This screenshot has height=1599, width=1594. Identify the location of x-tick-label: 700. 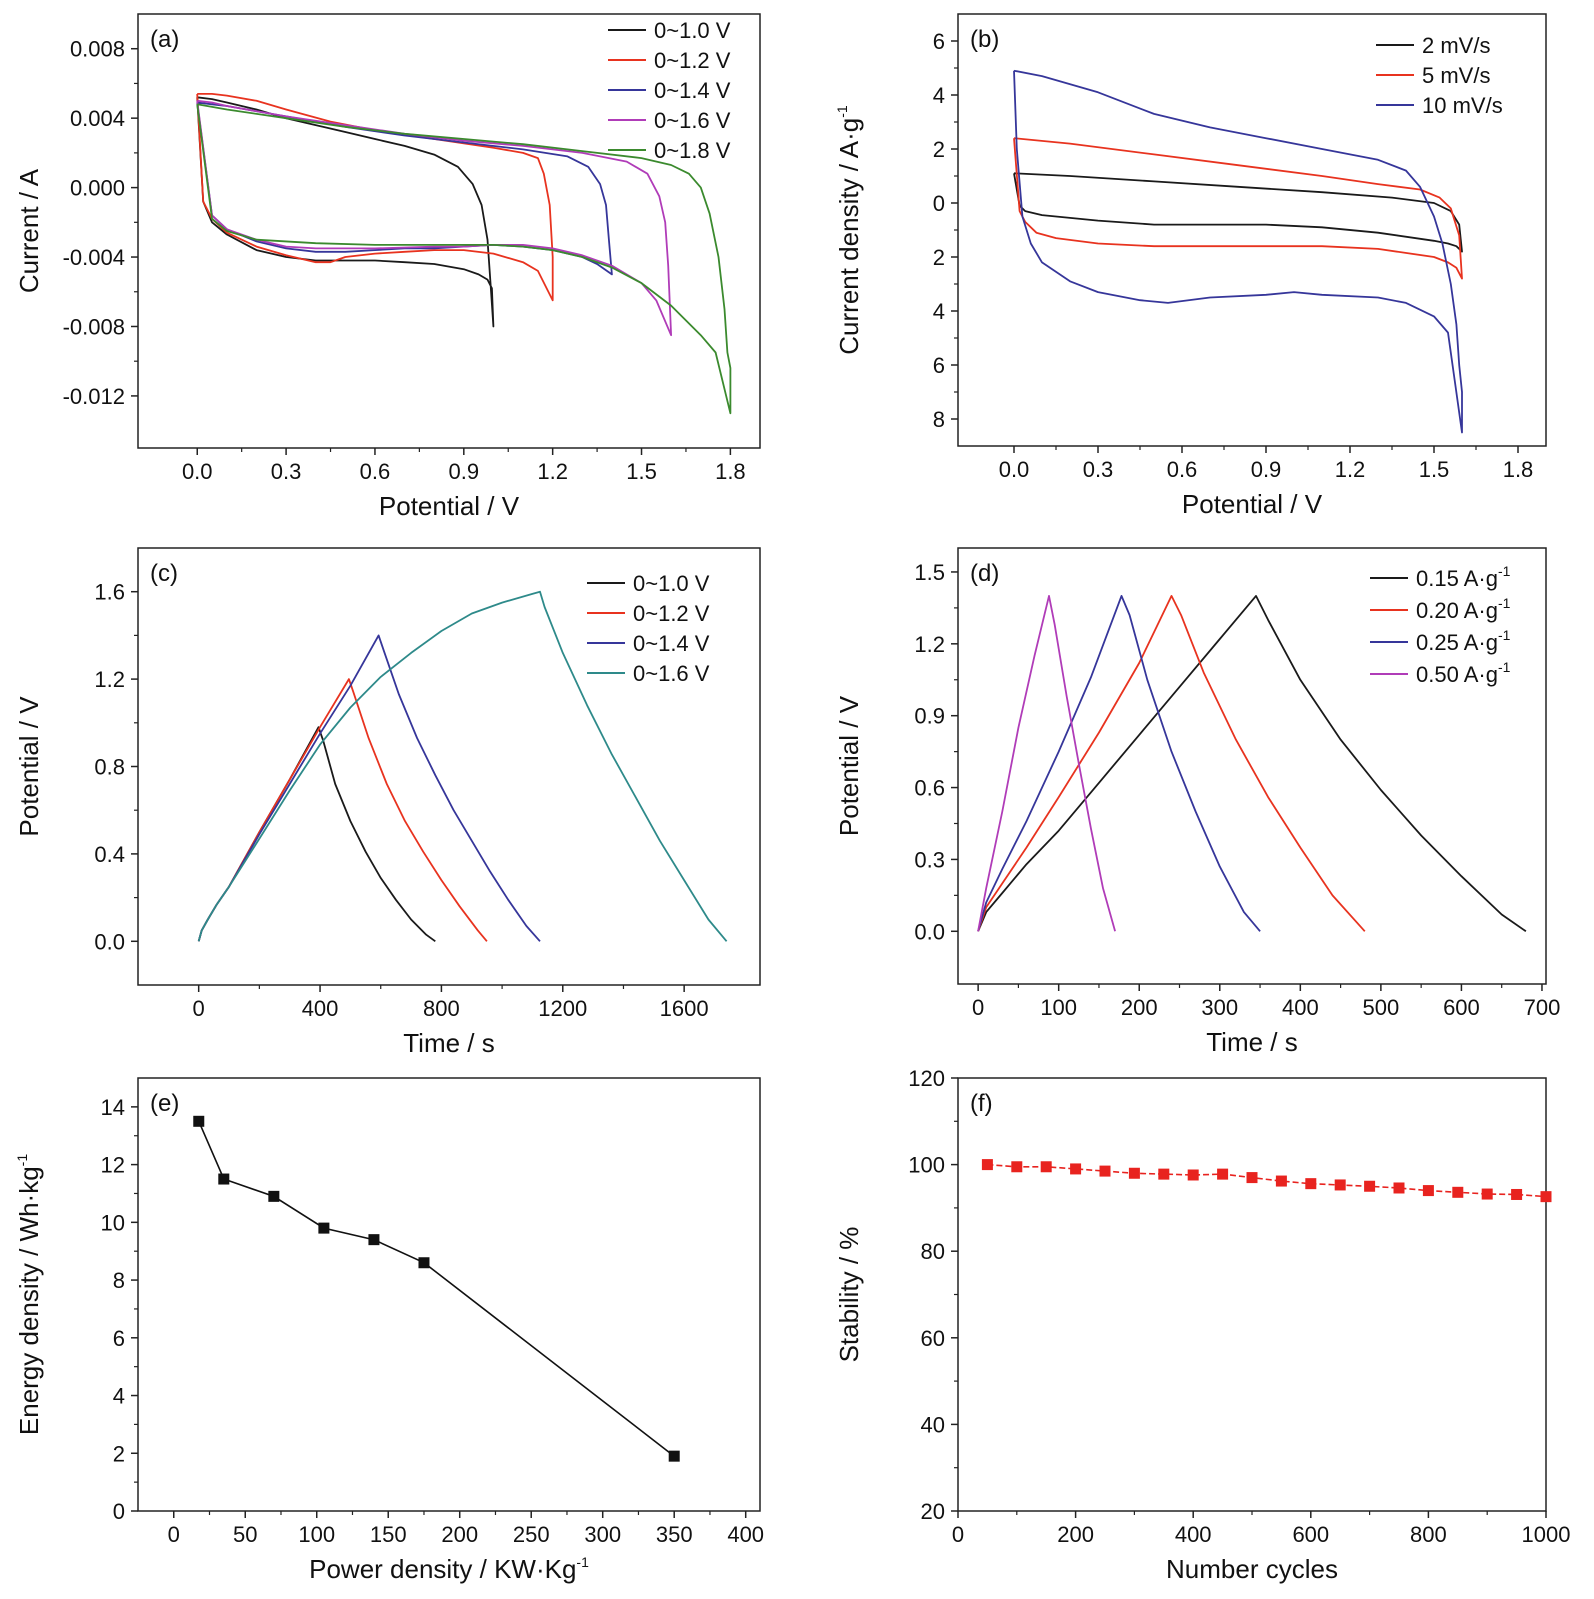
(1542, 1007).